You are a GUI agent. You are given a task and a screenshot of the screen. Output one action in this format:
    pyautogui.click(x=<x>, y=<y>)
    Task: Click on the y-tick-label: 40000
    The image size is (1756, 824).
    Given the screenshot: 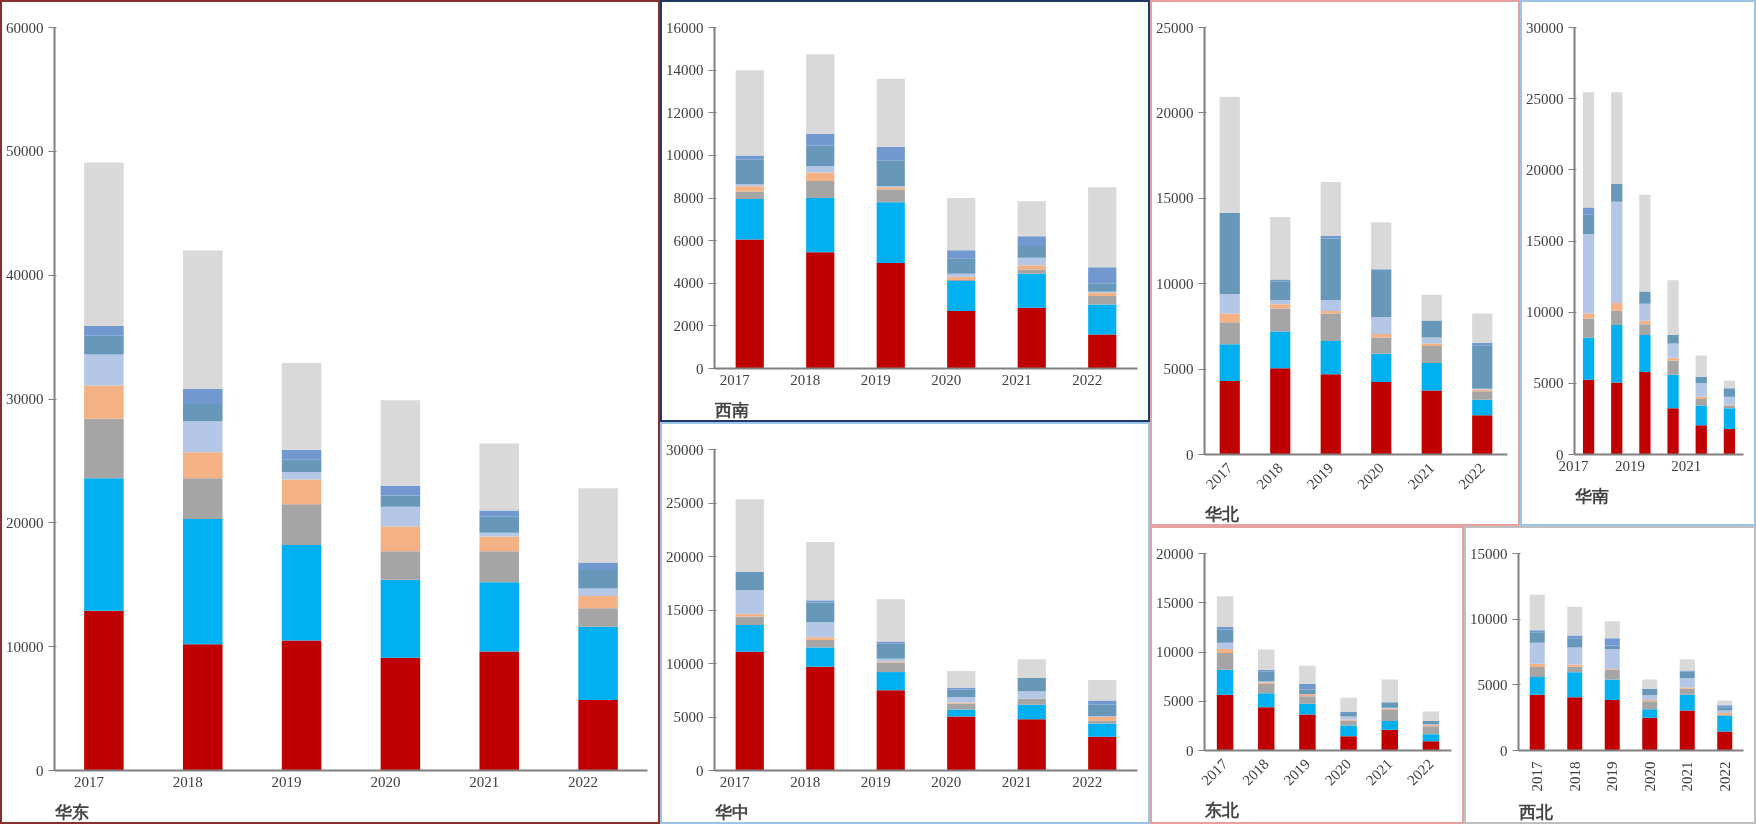 What is the action you would take?
    pyautogui.click(x=25, y=275)
    